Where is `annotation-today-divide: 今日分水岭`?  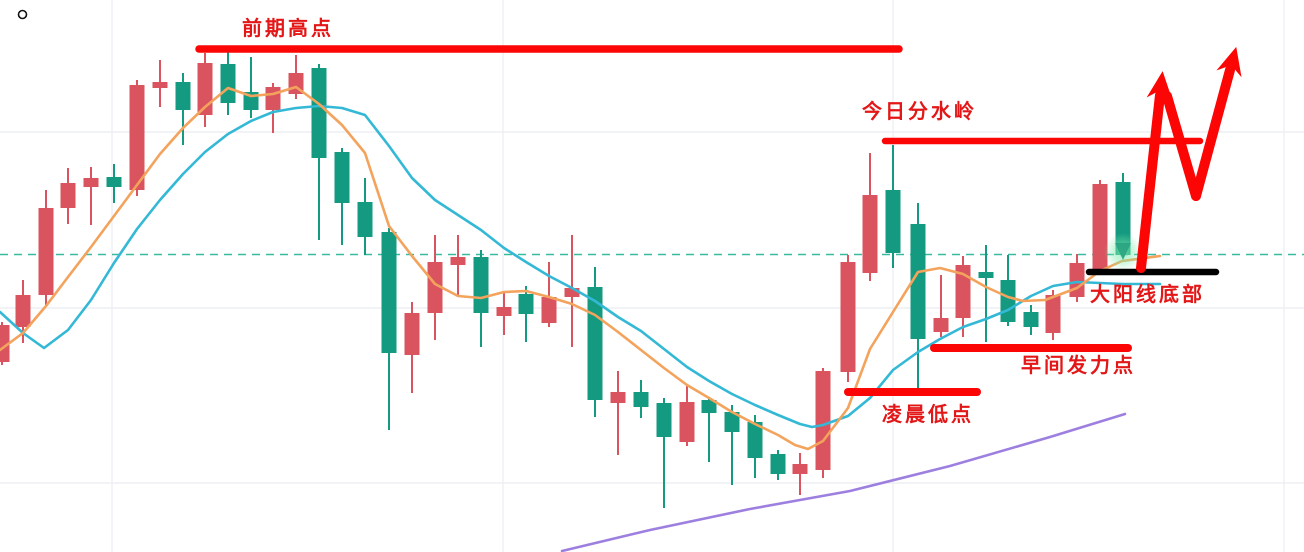 annotation-today-divide: 今日分水岭 is located at coordinates (919, 111).